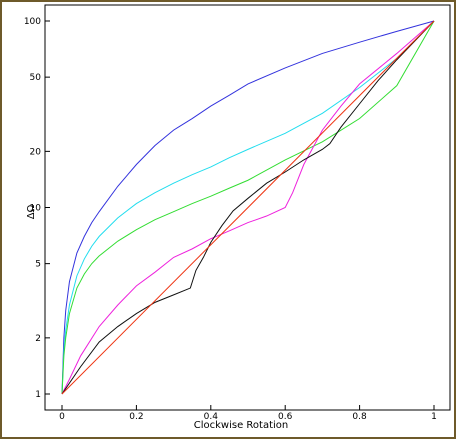 This screenshot has width=456, height=441. I want to click on x-tick-label: 1, so click(434, 417).